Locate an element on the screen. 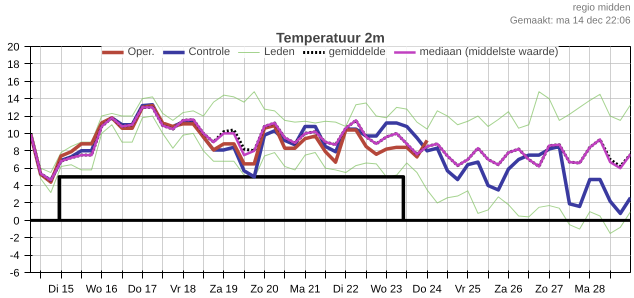 This screenshot has height=298, width=634. x-tick-label: Di 22 is located at coordinates (345, 290).